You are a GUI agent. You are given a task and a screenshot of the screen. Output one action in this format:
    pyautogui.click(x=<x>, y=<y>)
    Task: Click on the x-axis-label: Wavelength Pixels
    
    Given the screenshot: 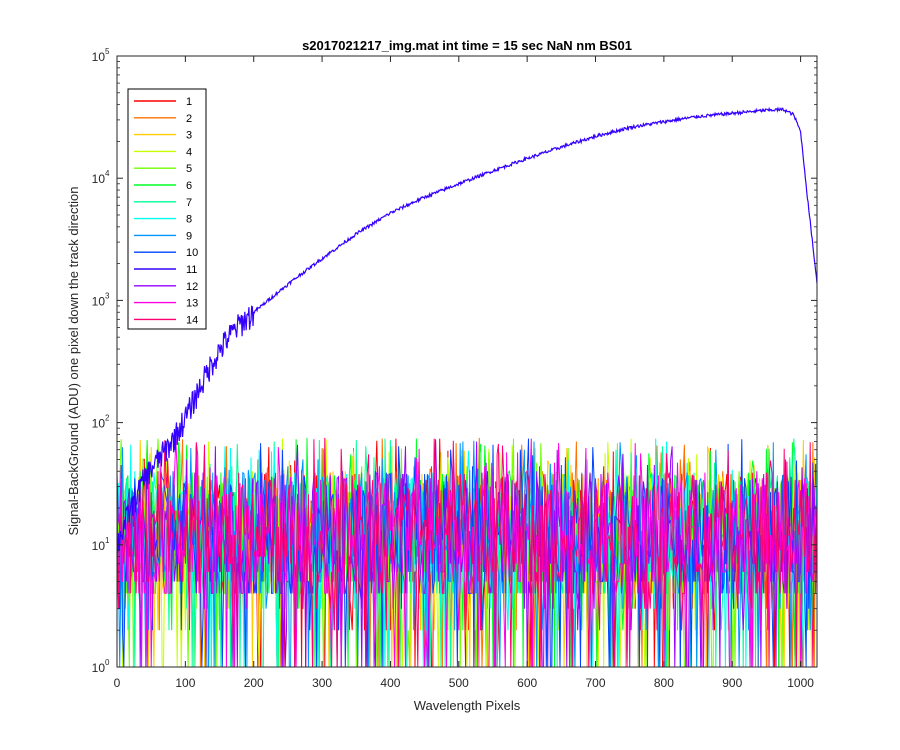 What is the action you would take?
    pyautogui.click(x=467, y=705)
    